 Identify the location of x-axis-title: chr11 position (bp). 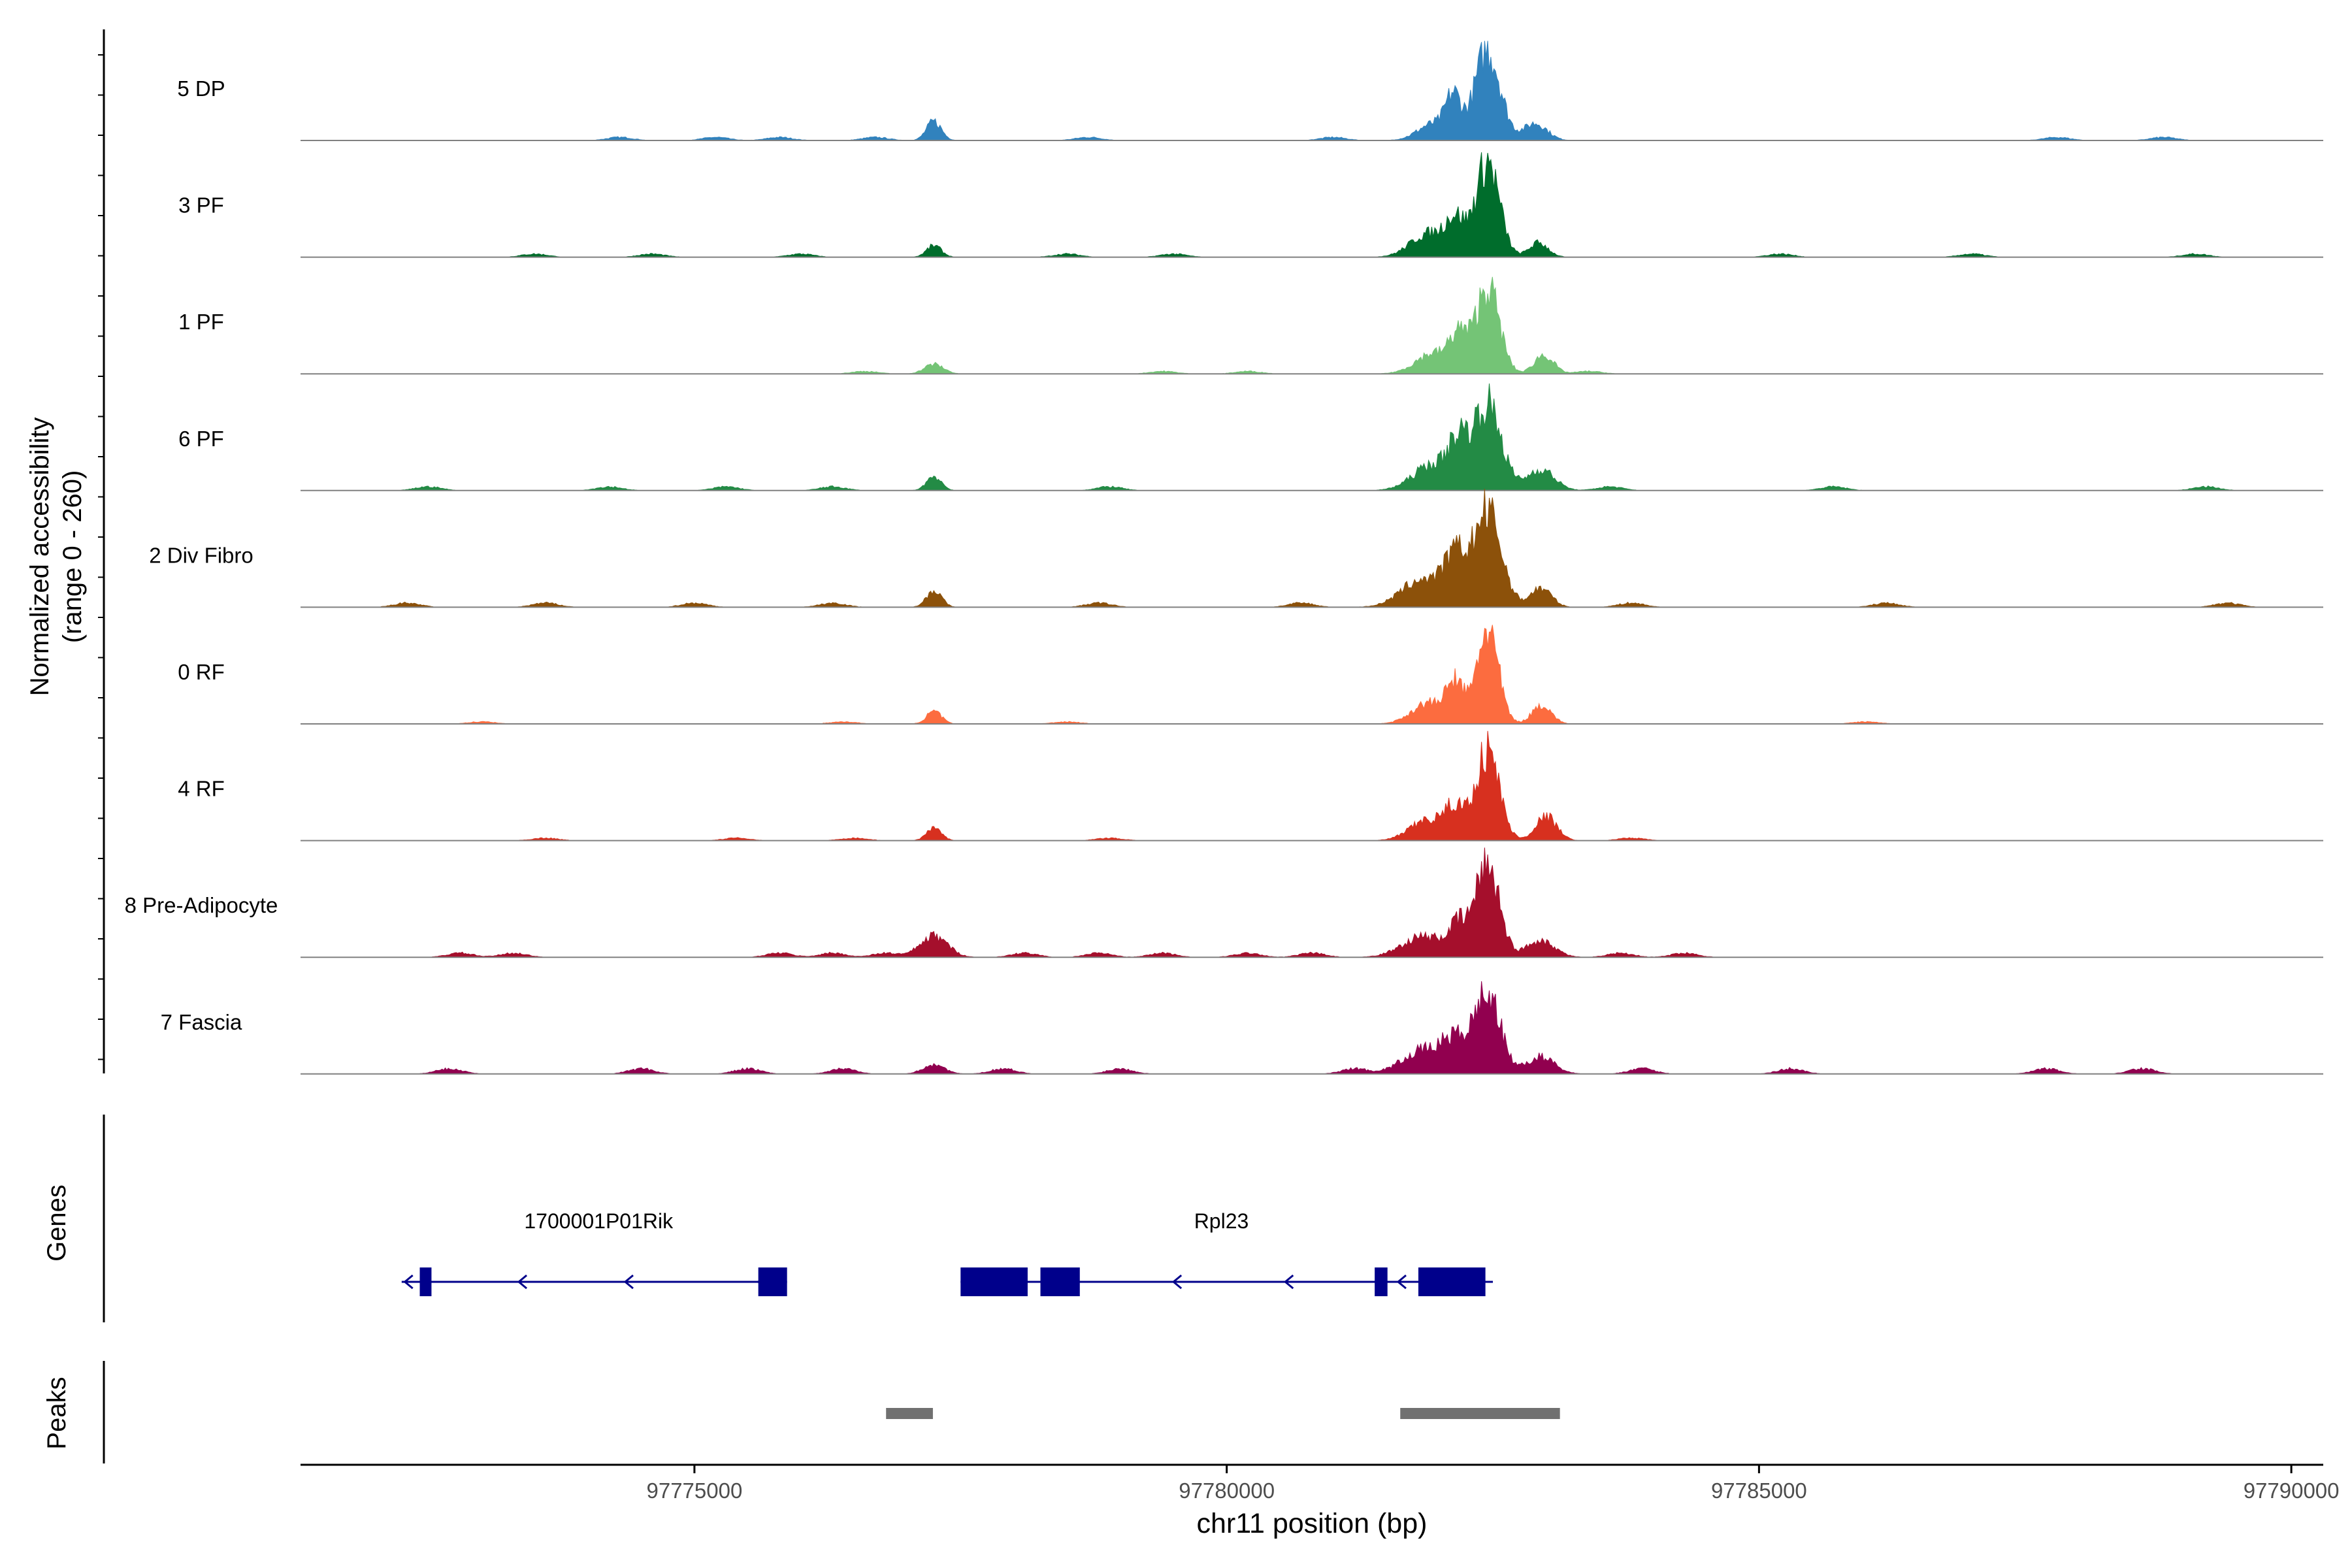
(1312, 1523).